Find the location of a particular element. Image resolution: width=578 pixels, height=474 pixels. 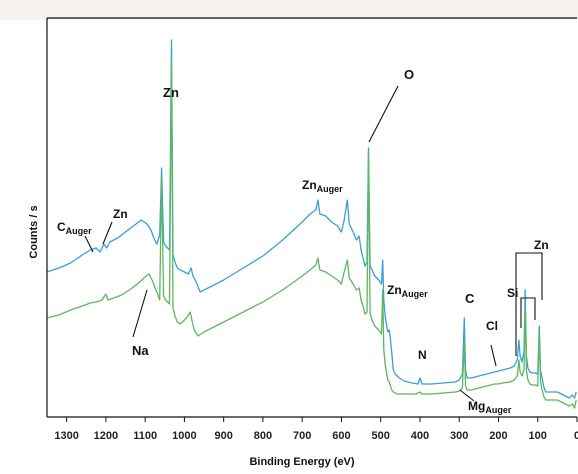

x-tick-label: 1300 is located at coordinates (66, 436).